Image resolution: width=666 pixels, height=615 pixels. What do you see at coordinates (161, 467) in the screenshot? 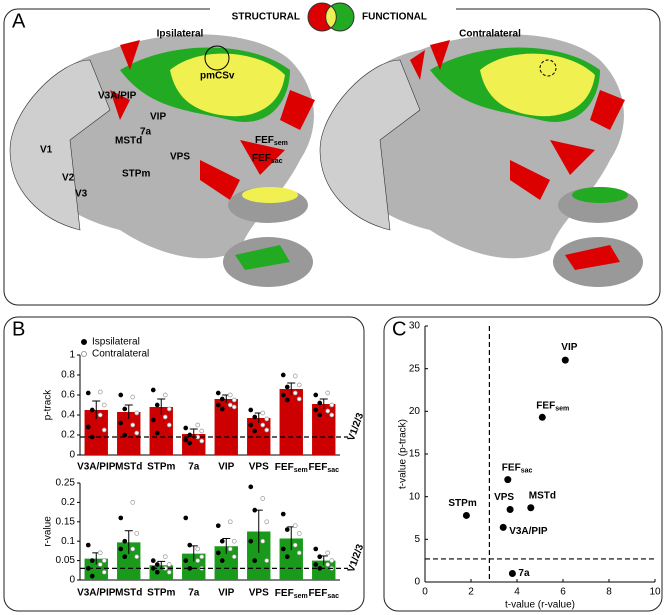
I see `x-tick-label: STPm` at bounding box center [161, 467].